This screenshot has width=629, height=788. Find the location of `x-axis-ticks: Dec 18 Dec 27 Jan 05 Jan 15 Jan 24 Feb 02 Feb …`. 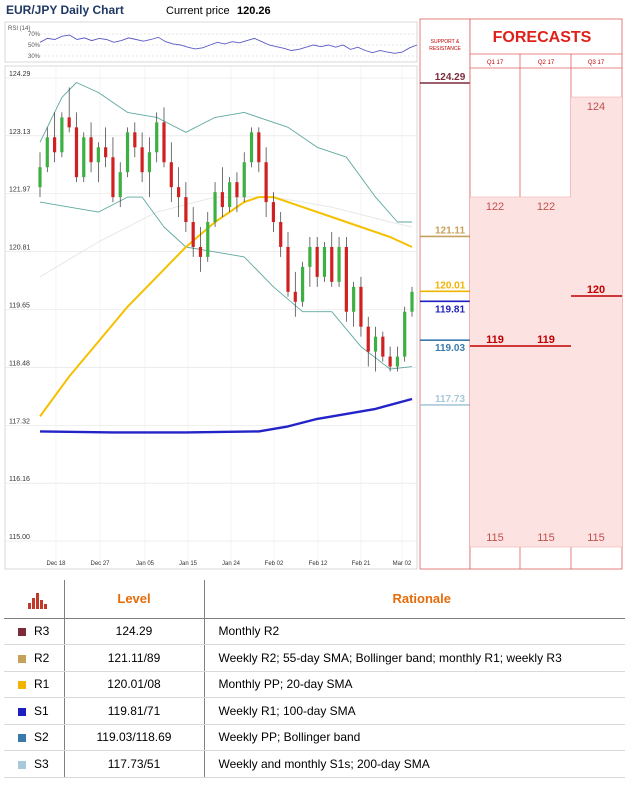

x-axis-ticks: Dec 18 Dec 27 Jan 05 Jan 15 Jan 24 Feb 02 Feb … is located at coordinates (229, 564).